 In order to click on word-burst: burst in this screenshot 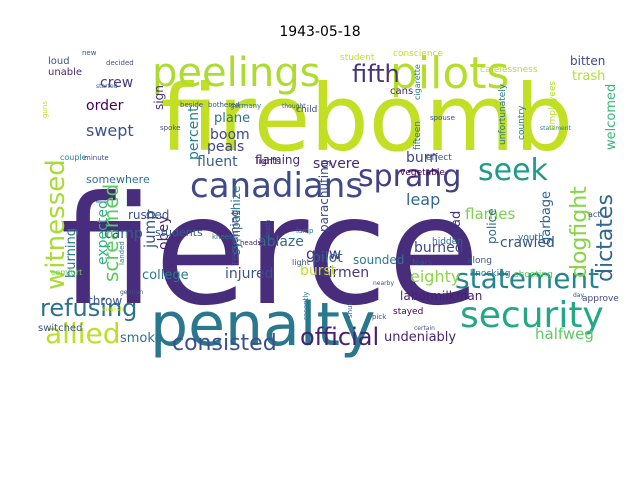, I will do `click(318, 271)`.